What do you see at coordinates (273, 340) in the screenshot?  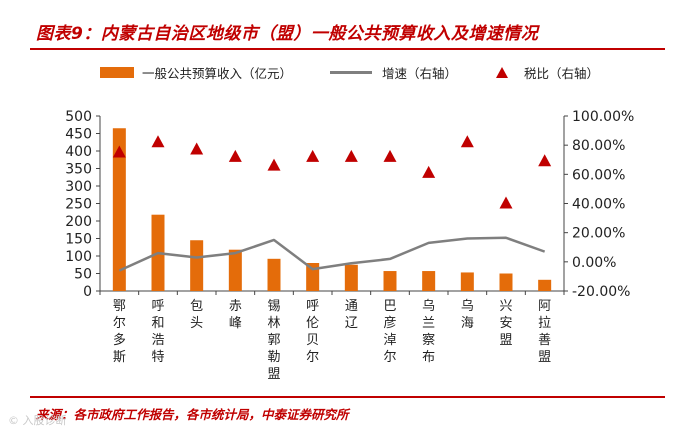 I see `category-label: 锡林郭勒盟` at bounding box center [273, 340].